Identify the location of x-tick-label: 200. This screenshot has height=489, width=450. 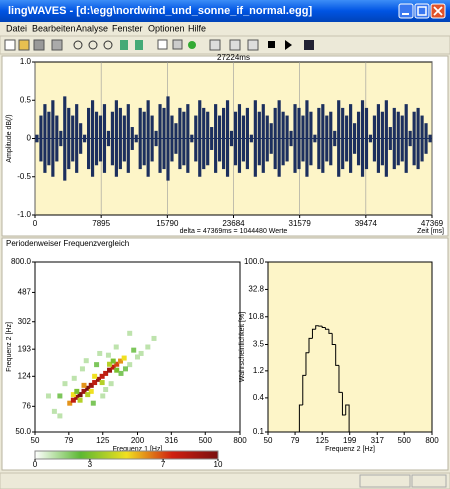
(138, 440).